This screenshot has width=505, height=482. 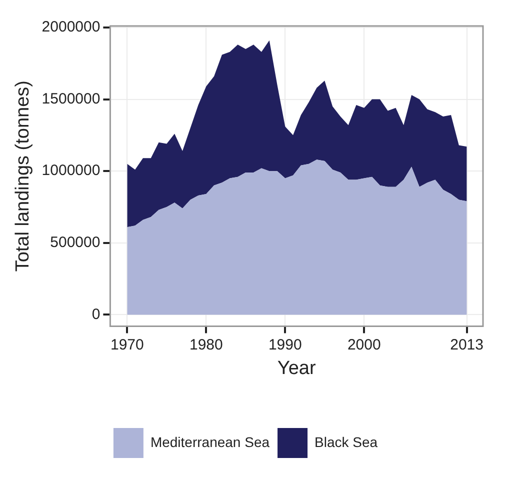 What do you see at coordinates (346, 442) in the screenshot?
I see `legend-label: Black Sea` at bounding box center [346, 442].